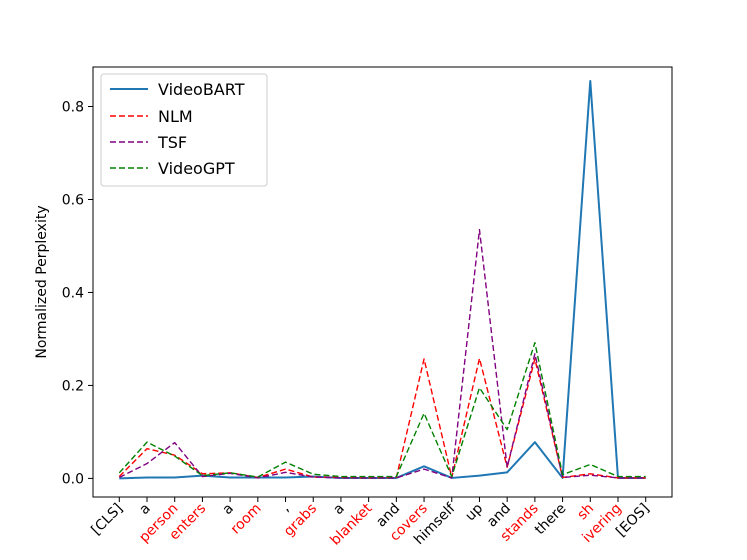  Describe the element at coordinates (201, 89) in the screenshot. I see `legend-label-videobart: VideoBART` at that location.